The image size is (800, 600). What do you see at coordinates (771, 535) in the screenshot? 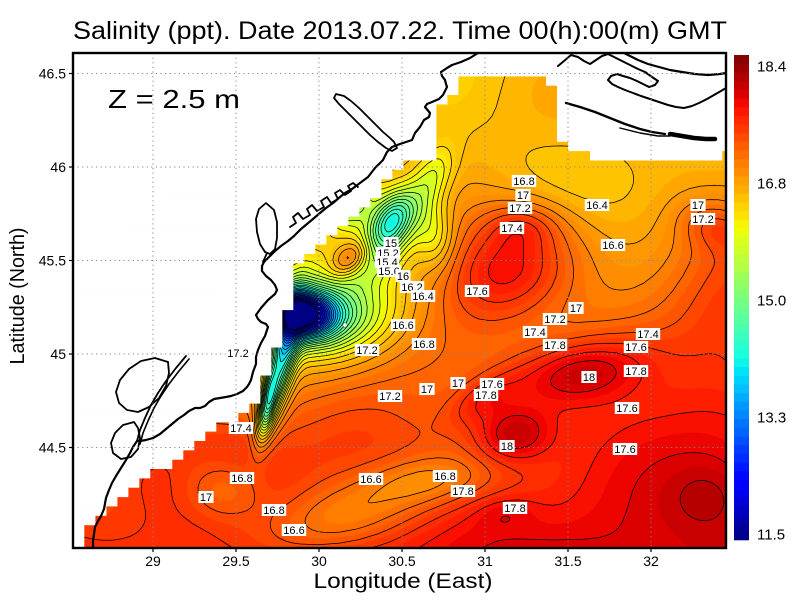
I see `svg-text: 11.5` at bounding box center [771, 535].